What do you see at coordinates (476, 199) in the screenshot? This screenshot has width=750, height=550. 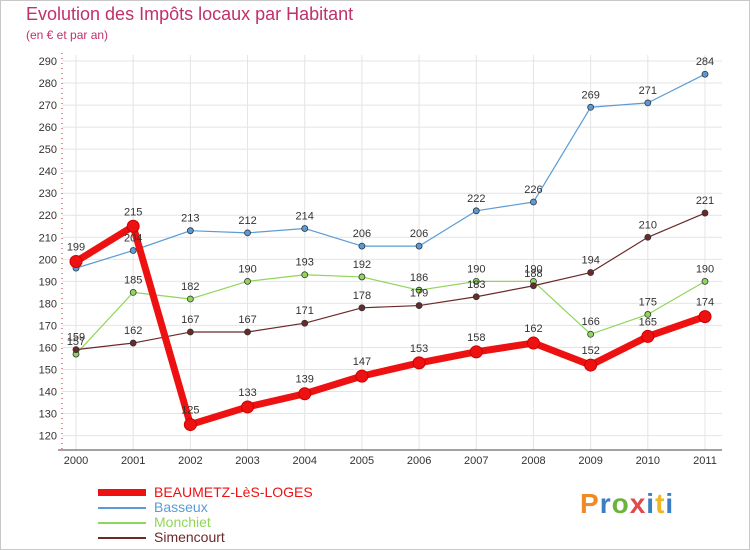 I see `data-label: 222` at bounding box center [476, 199].